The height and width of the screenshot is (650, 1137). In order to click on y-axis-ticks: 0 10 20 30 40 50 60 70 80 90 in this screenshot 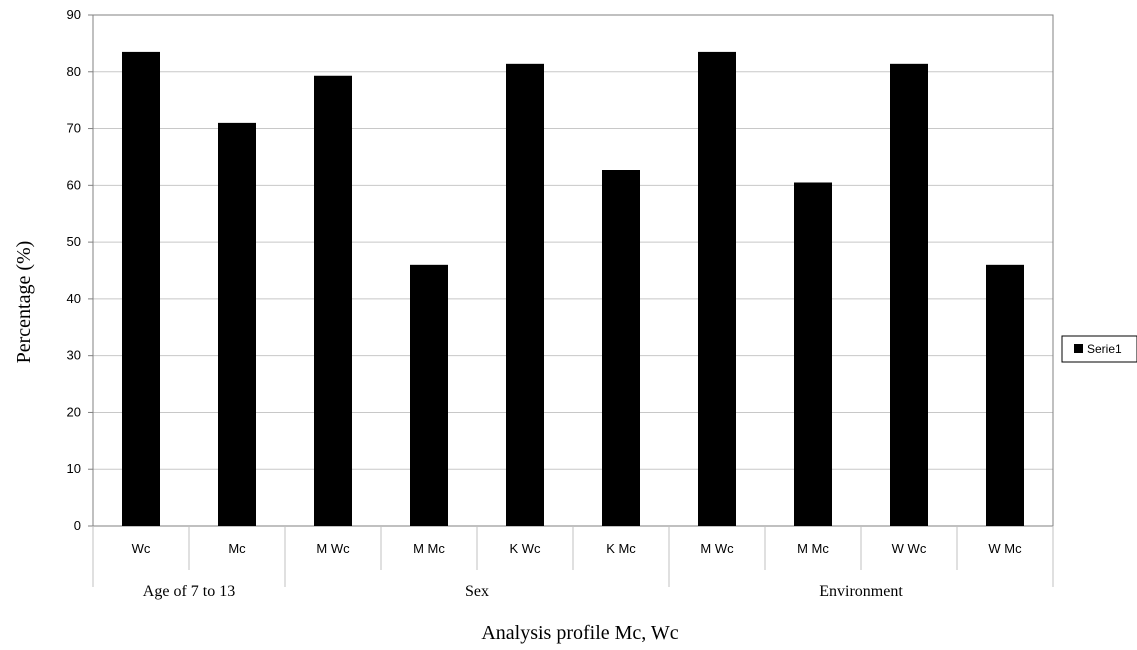, I will do `click(80, 270)`.